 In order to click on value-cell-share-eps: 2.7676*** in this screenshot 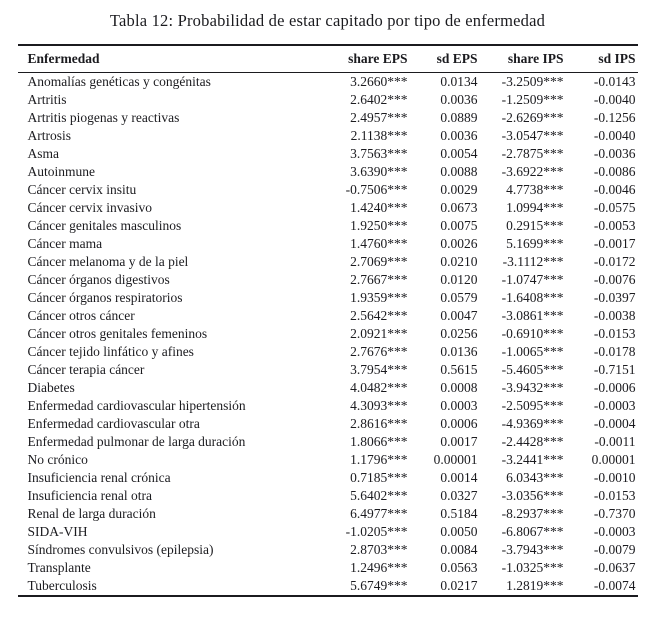, I will do `click(379, 351)`.